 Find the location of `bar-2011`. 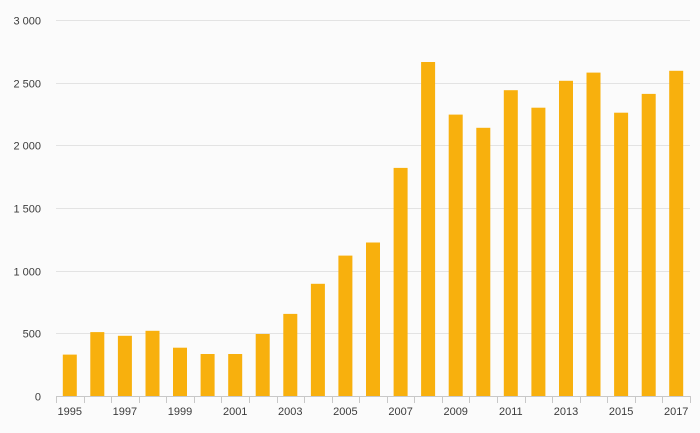

bar-2011 is located at coordinates (510, 243).